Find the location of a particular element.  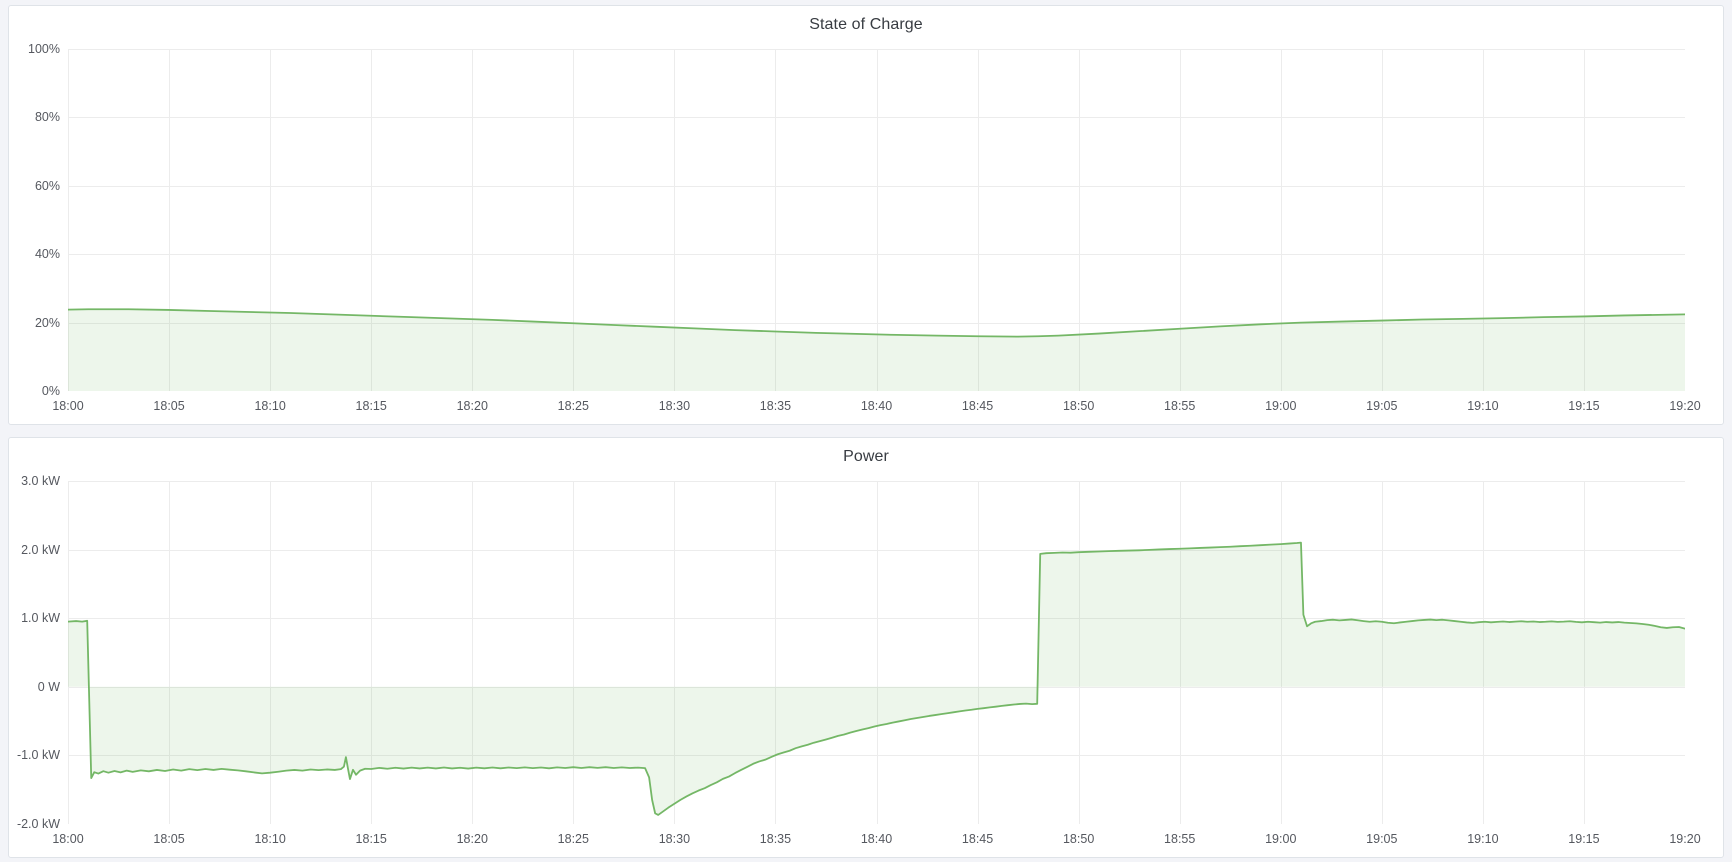

series-area is located at coordinates (876, 350).